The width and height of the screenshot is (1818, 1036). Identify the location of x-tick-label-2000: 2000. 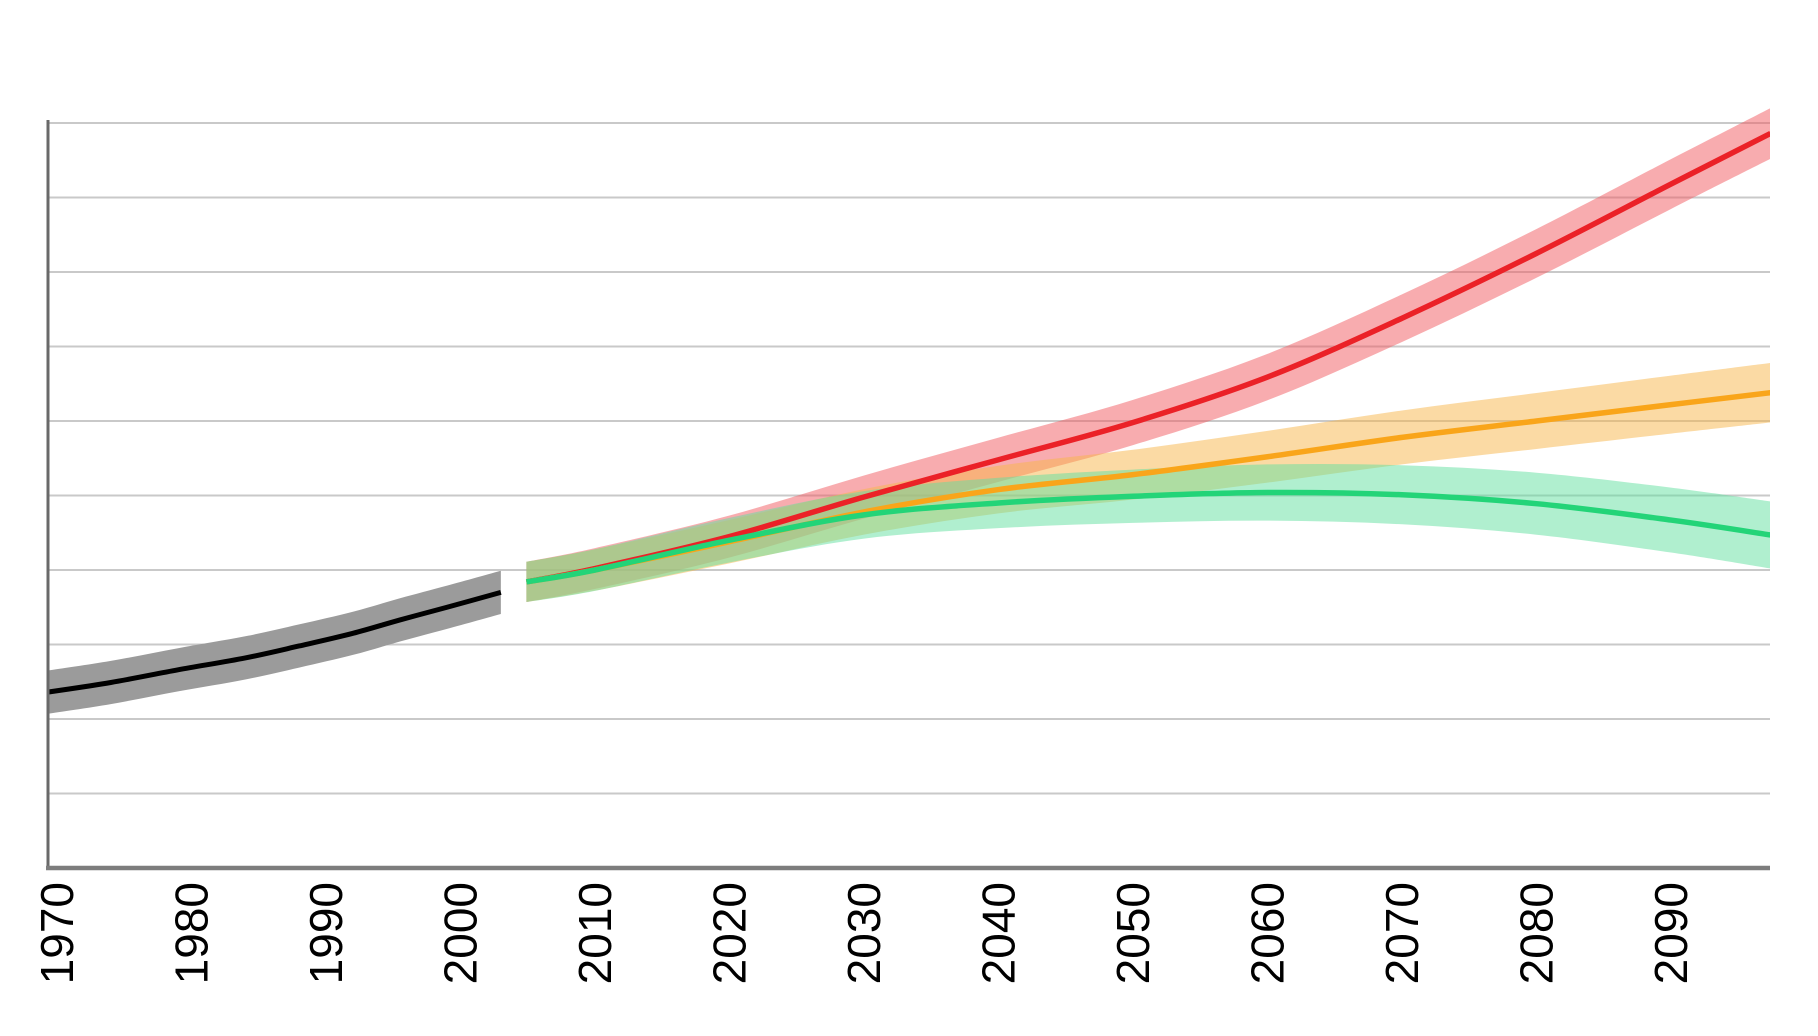
(461, 933).